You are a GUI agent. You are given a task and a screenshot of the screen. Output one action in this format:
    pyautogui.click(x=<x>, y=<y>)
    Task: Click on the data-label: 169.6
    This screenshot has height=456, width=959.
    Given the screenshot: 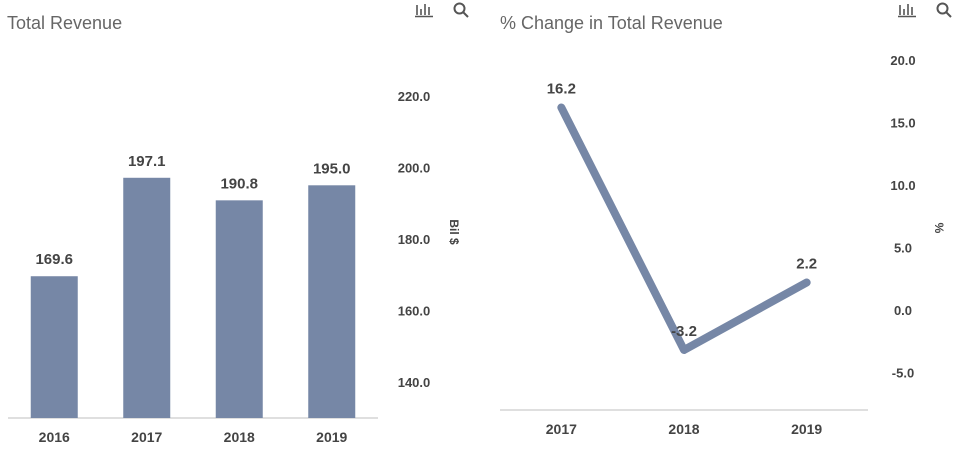 What is the action you would take?
    pyautogui.click(x=54, y=259)
    